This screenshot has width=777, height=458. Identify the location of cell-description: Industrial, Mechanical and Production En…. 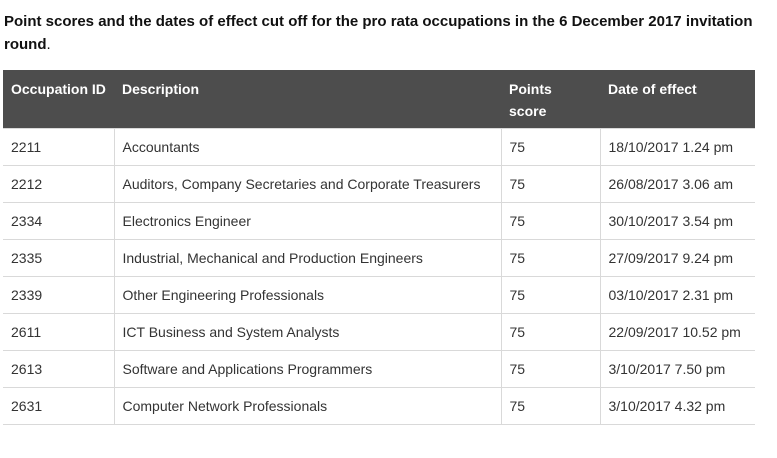
(307, 258).